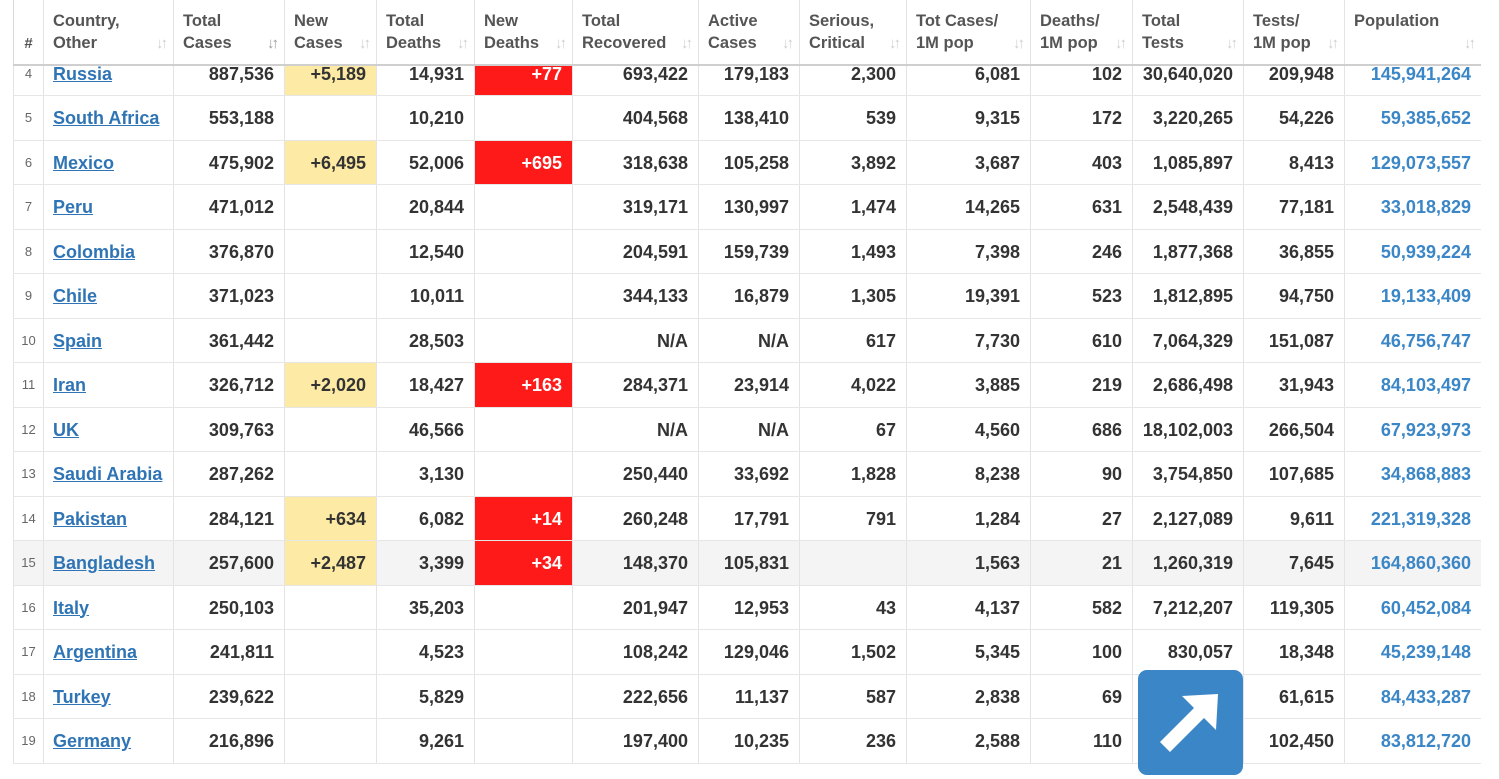 This screenshot has width=1500, height=779. I want to click on country-link: Pakistan, so click(90, 518).